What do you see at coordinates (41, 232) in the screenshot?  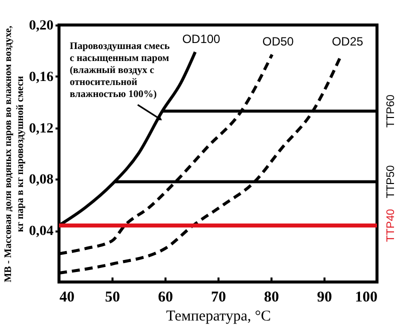 I see `y-tick-label: 0,04` at bounding box center [41, 232].